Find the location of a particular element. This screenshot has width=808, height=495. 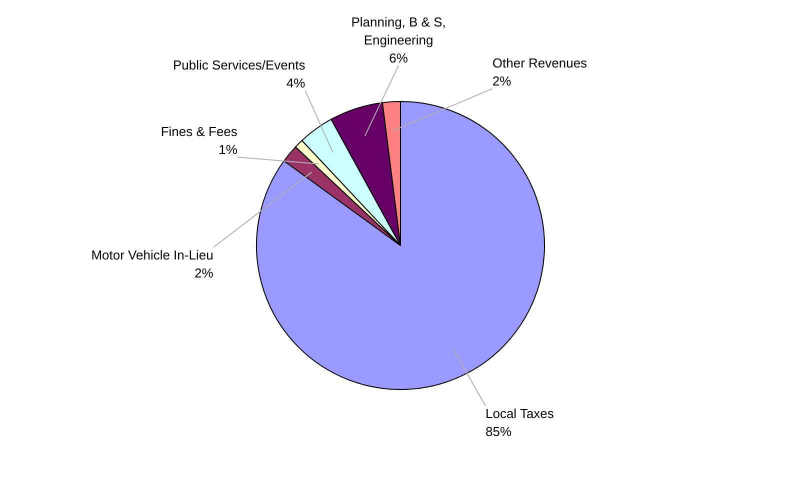

data-label: 85% is located at coordinates (498, 431).